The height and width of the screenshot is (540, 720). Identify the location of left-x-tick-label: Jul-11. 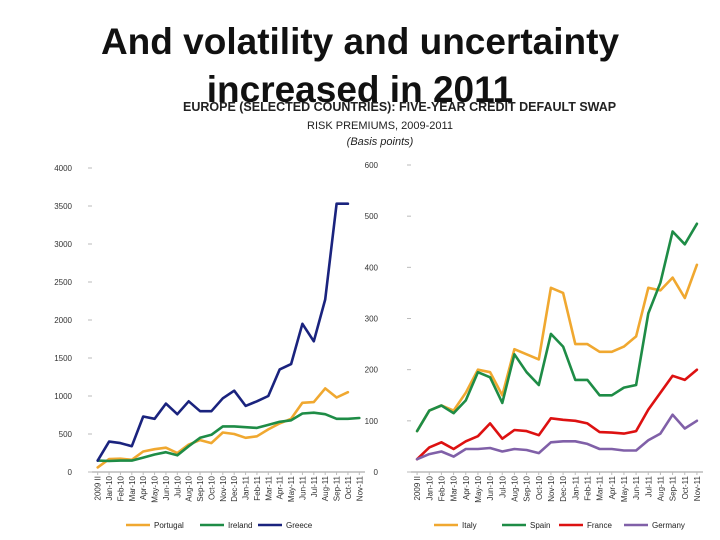
(314, 486).